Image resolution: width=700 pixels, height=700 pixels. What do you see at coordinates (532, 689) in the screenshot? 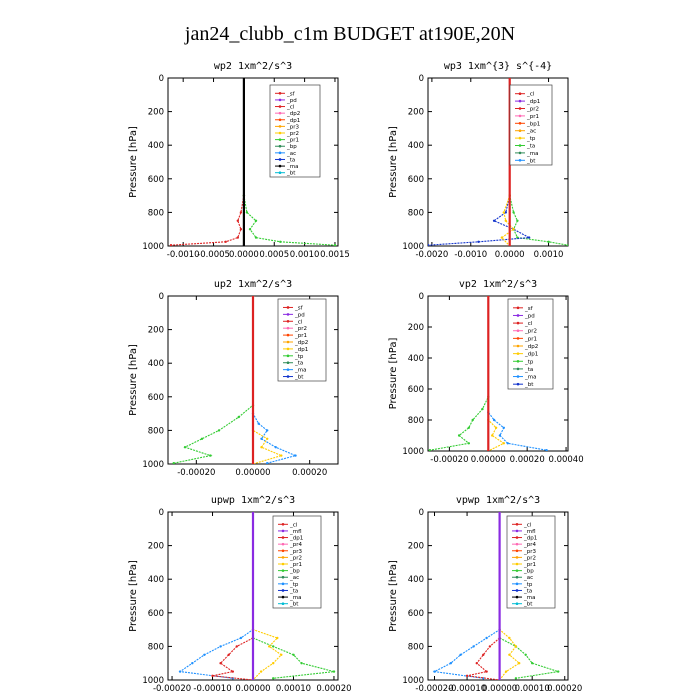
I see `x-tick-label: 0.00010` at bounding box center [532, 689].